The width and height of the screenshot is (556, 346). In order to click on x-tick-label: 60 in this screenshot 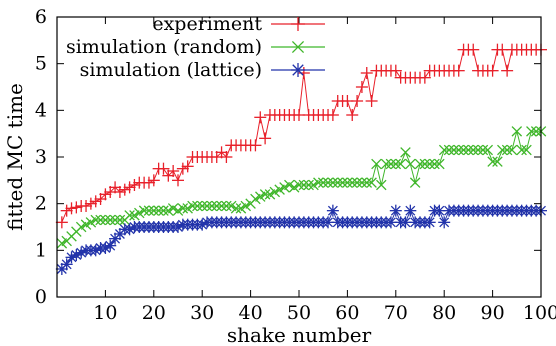, I will do `click(347, 313)`.